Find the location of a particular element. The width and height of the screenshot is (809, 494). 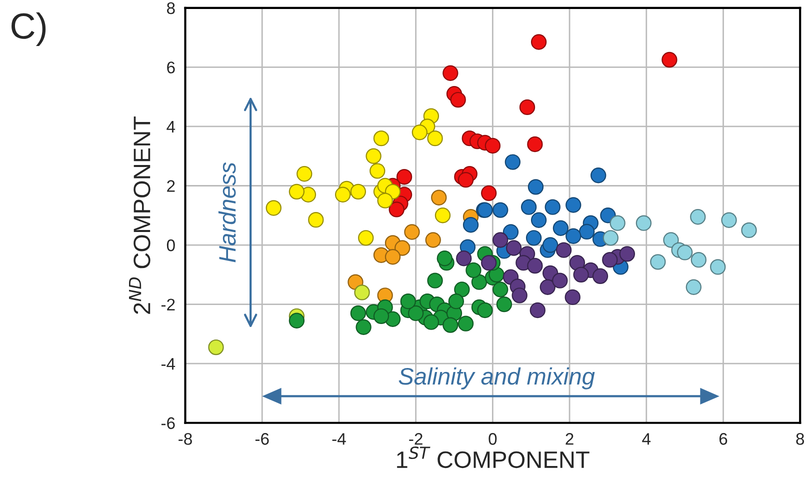

x-tick-label: -2 is located at coordinates (415, 439).